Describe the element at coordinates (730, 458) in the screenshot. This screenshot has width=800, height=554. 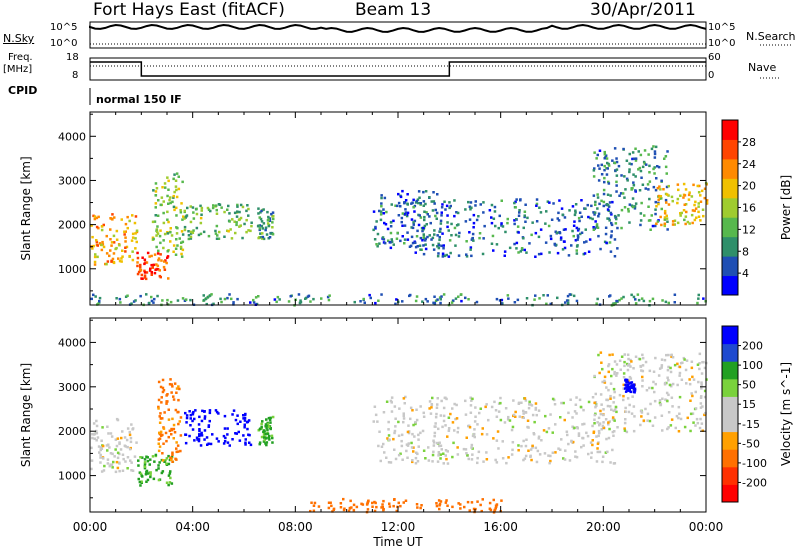
I see `velocity-colorbar-swatch` at that location.